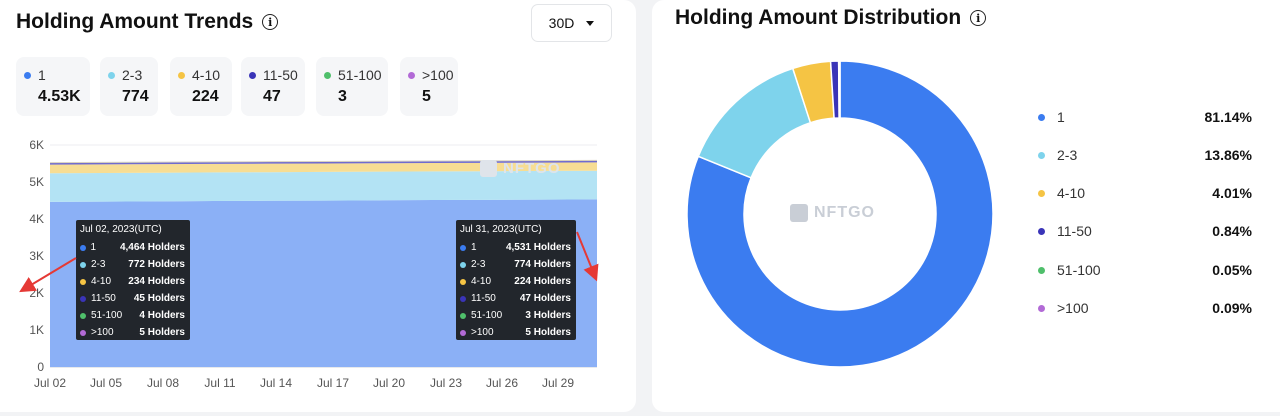  Describe the element at coordinates (839, 89) in the screenshot. I see `donut-slice->100` at that location.